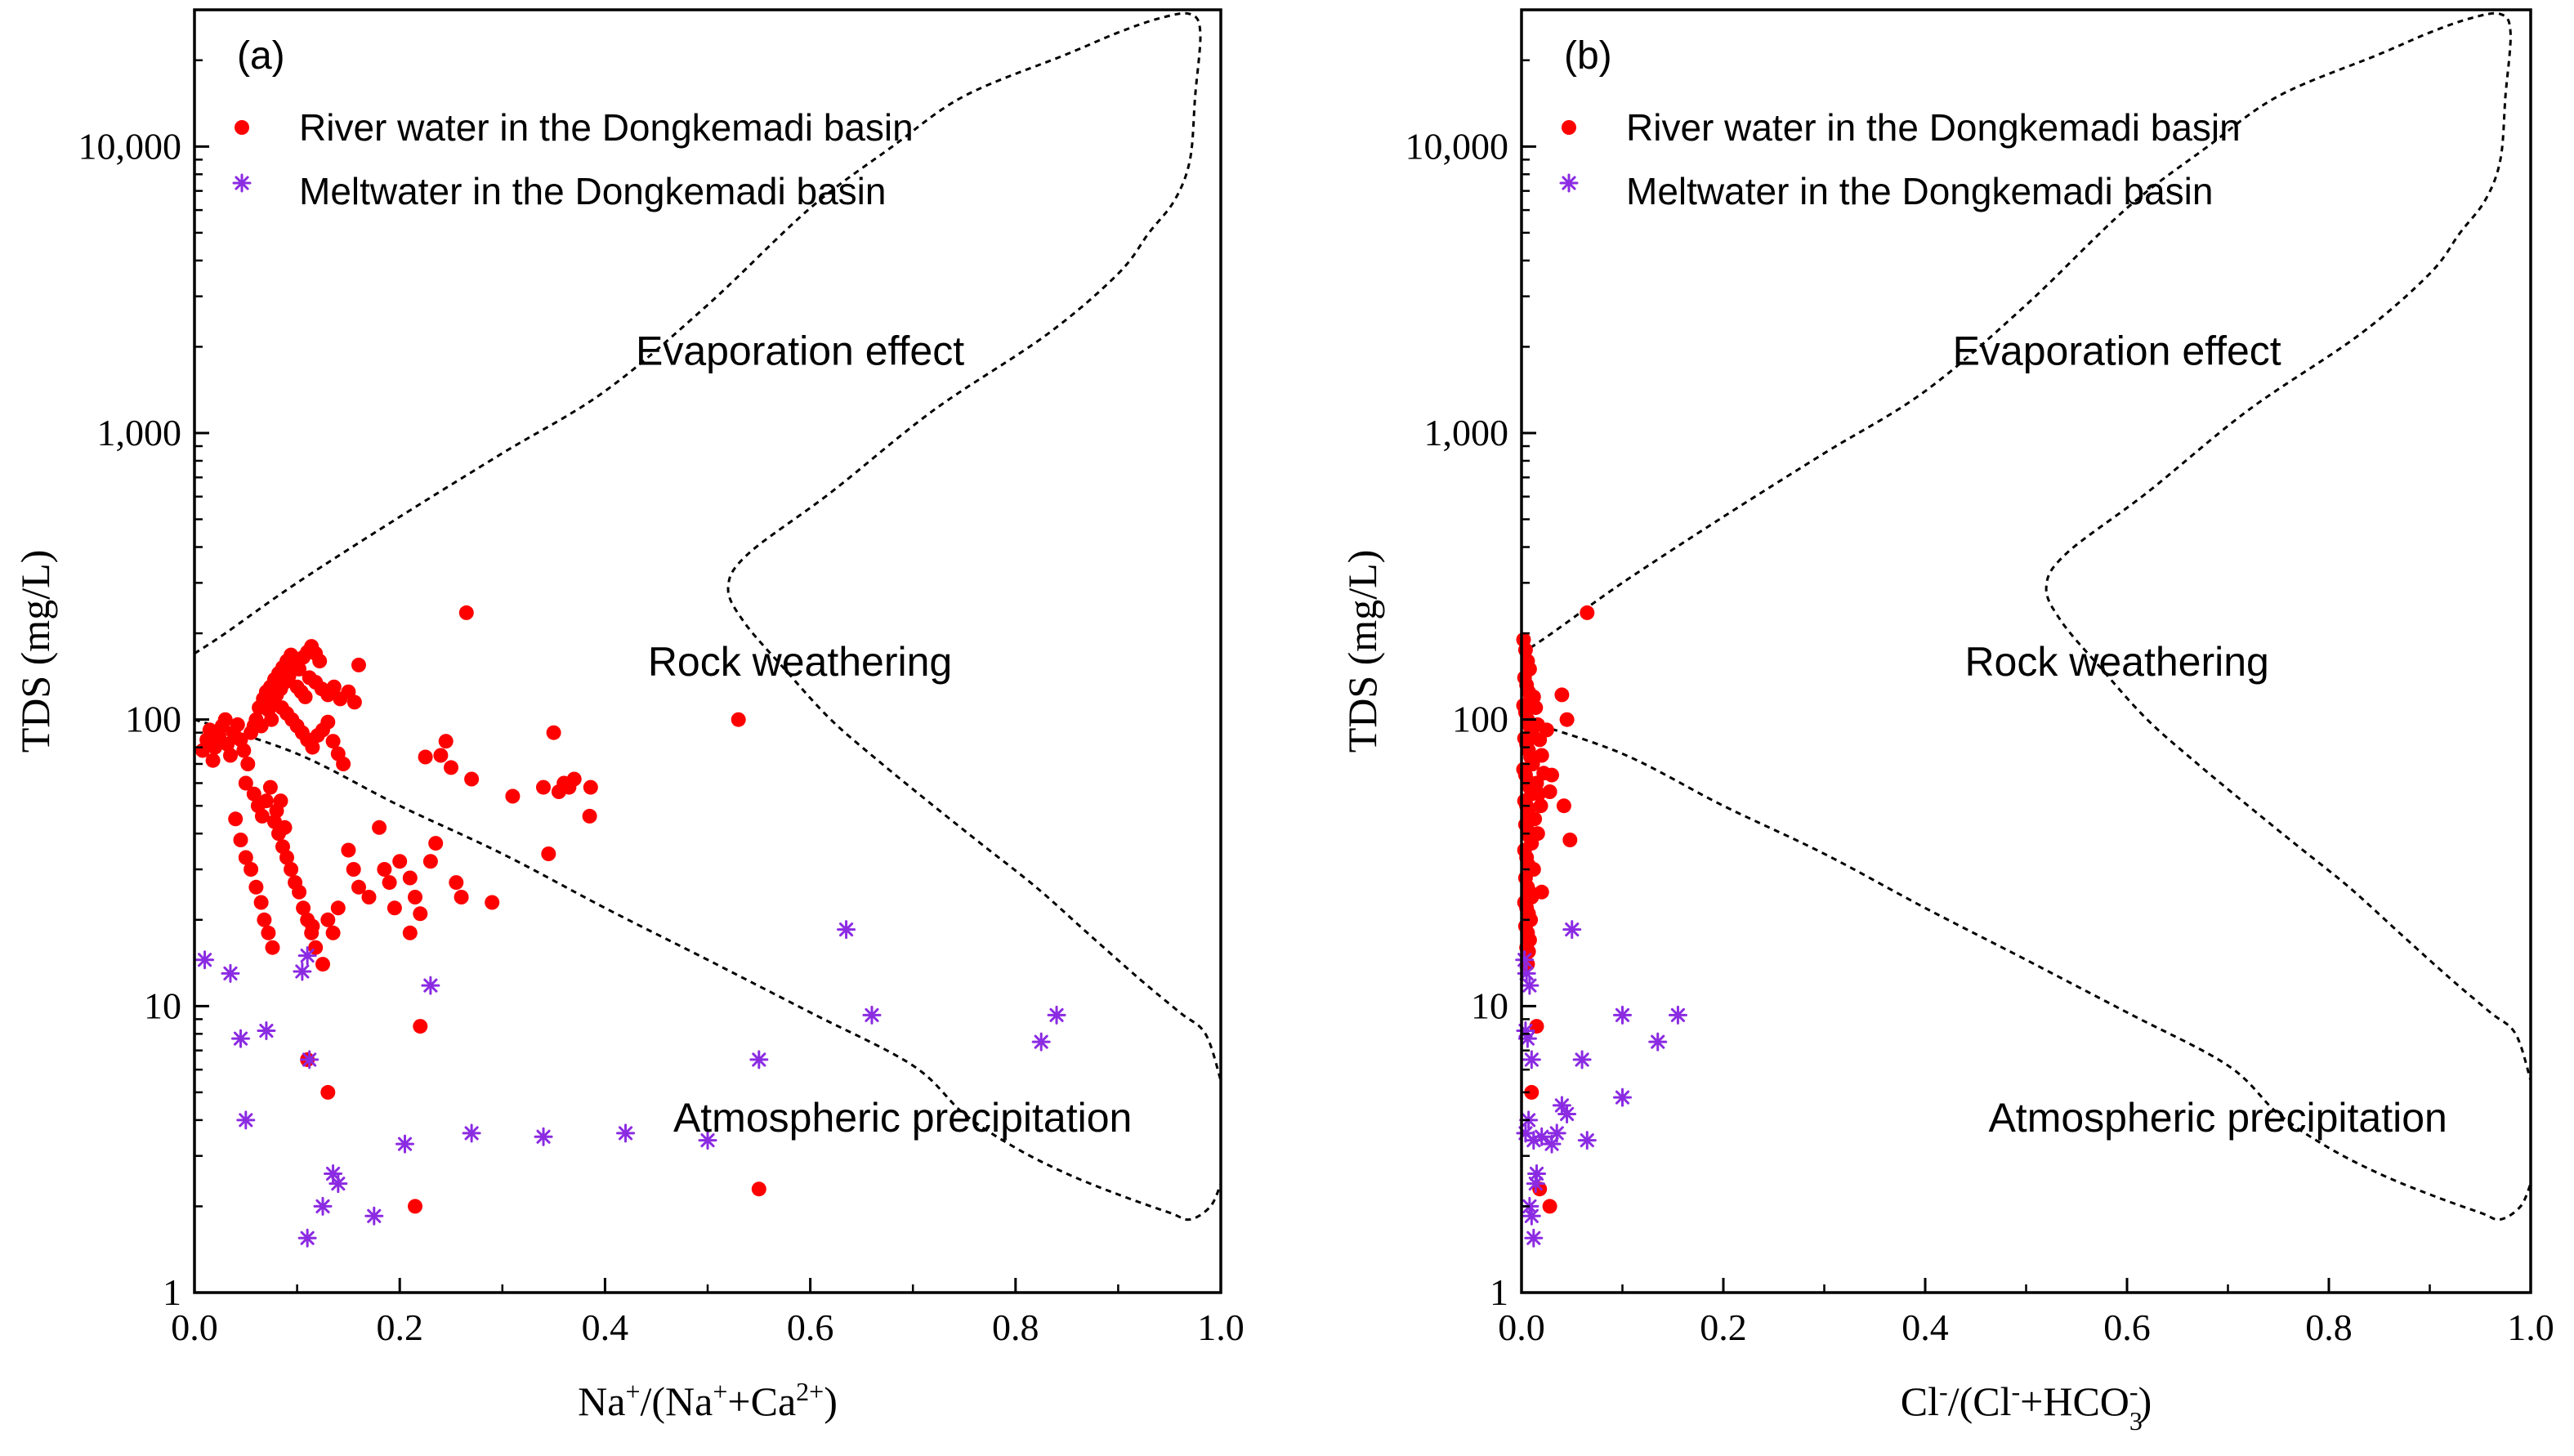  I want to click on legend-marker-meltwater-a, so click(242, 183).